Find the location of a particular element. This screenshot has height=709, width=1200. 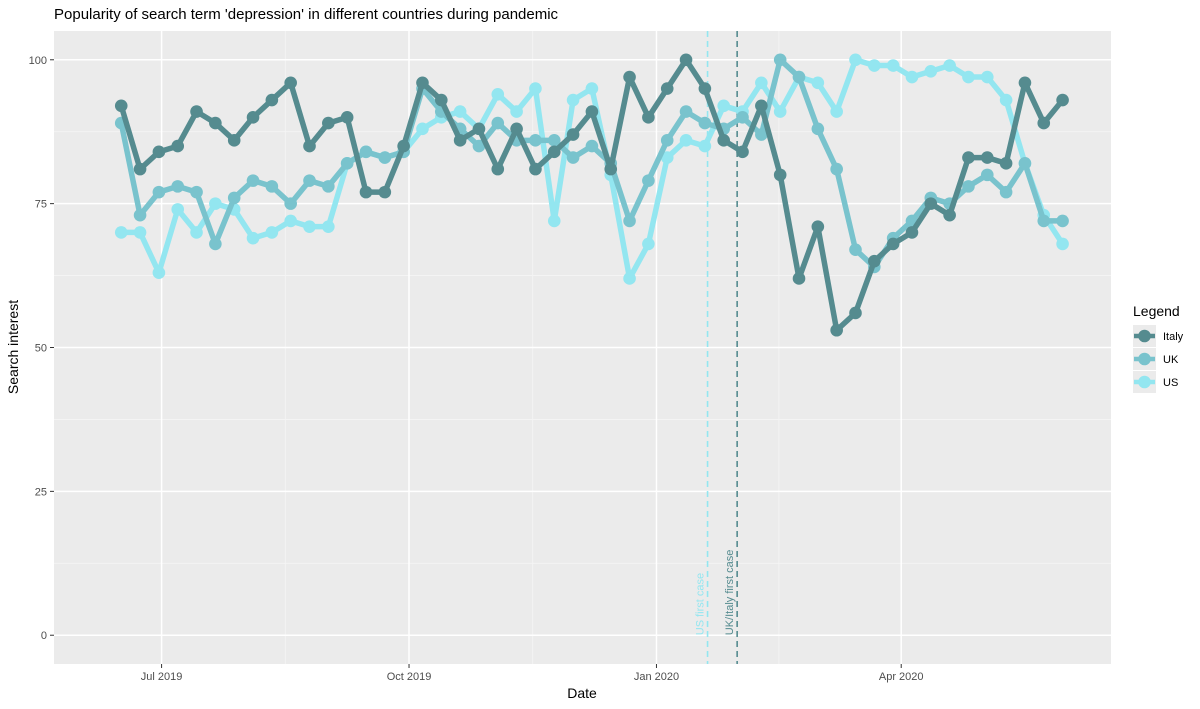

x-tick-label: Apr 2020 is located at coordinates (901, 677).